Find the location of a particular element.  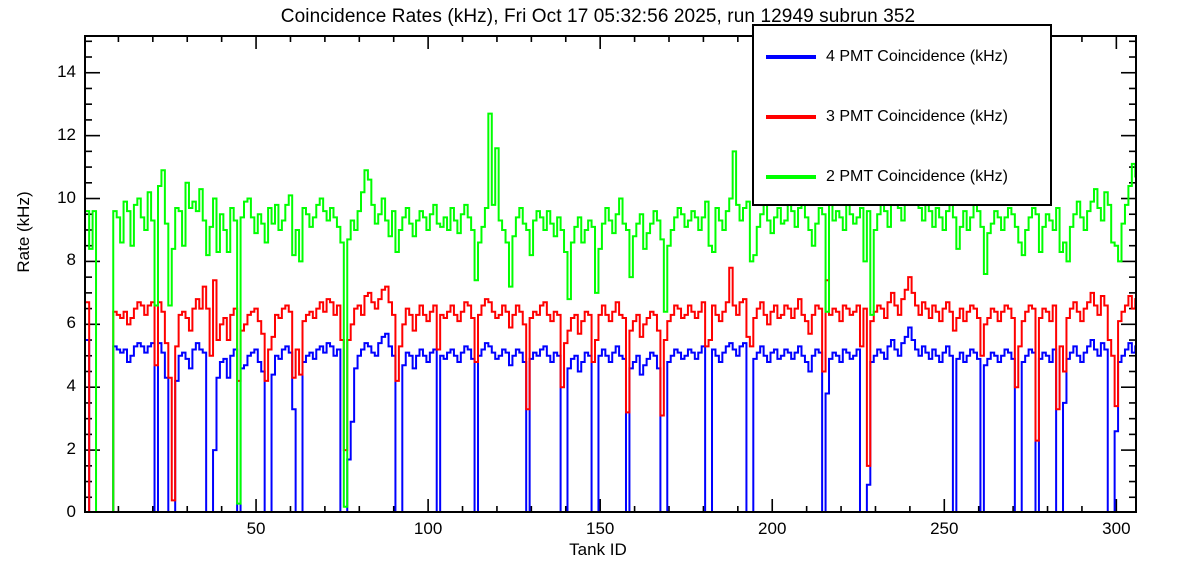

y-tick-label: 4 is located at coordinates (71, 386).